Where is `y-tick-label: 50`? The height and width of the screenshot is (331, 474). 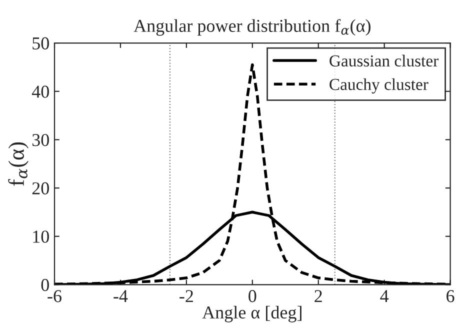
y-tick-label: 50 is located at coordinates (40, 43).